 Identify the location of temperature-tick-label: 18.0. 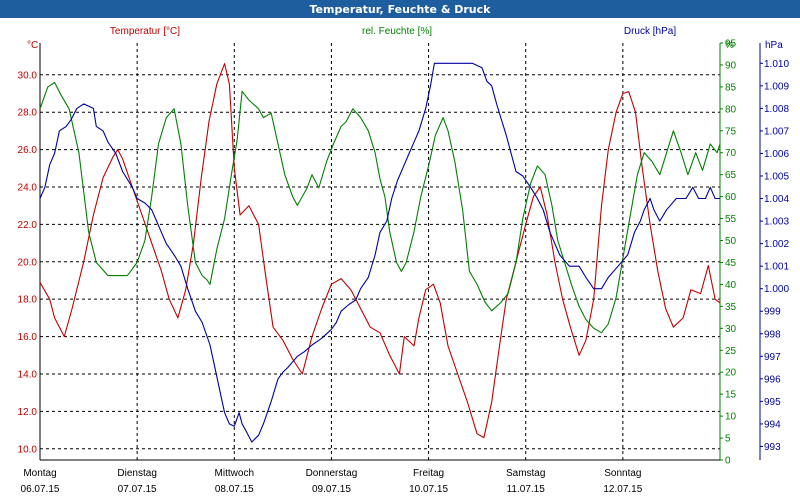
(28, 300).